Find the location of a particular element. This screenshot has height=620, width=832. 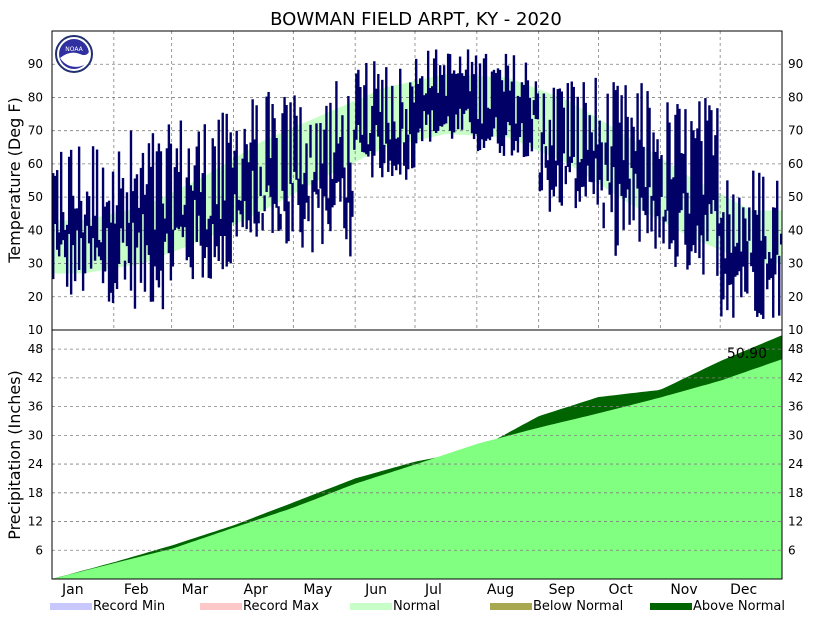

precipitation-y-ticks-left: 6 12 18 24 30 36 42 48 is located at coordinates (35, 449).